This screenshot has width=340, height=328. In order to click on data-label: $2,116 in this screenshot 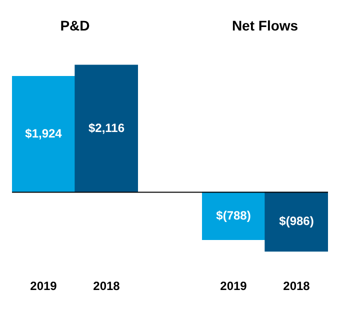, I will do `click(106, 127)`.